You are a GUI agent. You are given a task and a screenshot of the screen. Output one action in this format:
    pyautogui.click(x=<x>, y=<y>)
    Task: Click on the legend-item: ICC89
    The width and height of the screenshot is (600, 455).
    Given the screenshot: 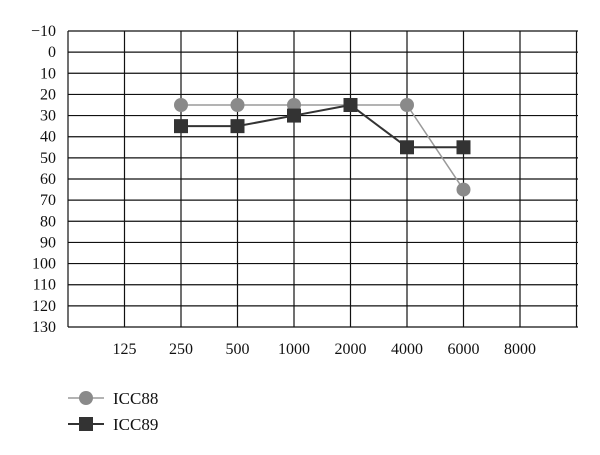 What is the action you would take?
    pyautogui.click(x=113, y=424)
    